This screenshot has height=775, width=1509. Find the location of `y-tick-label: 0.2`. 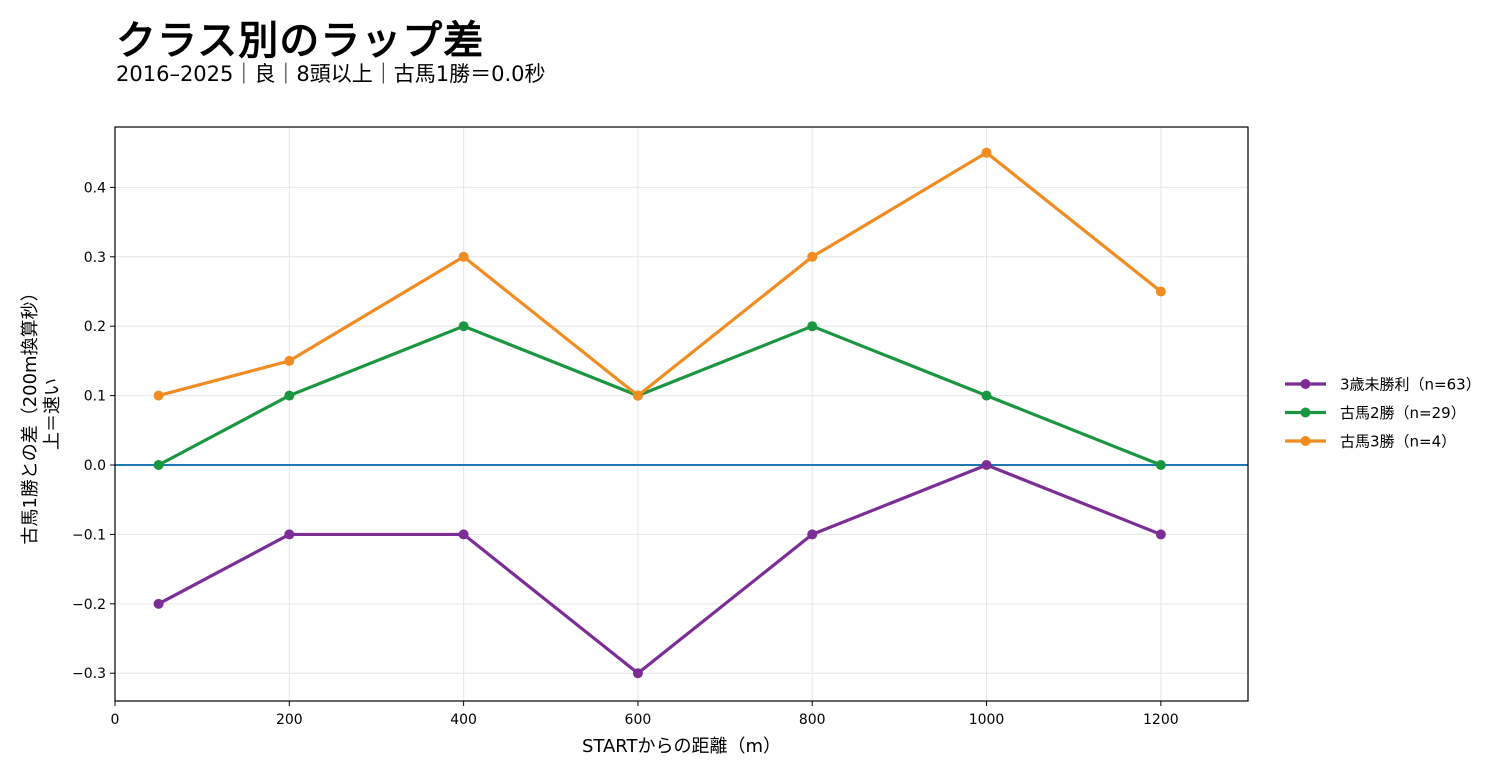

y-tick-label: 0.2 is located at coordinates (95, 327).